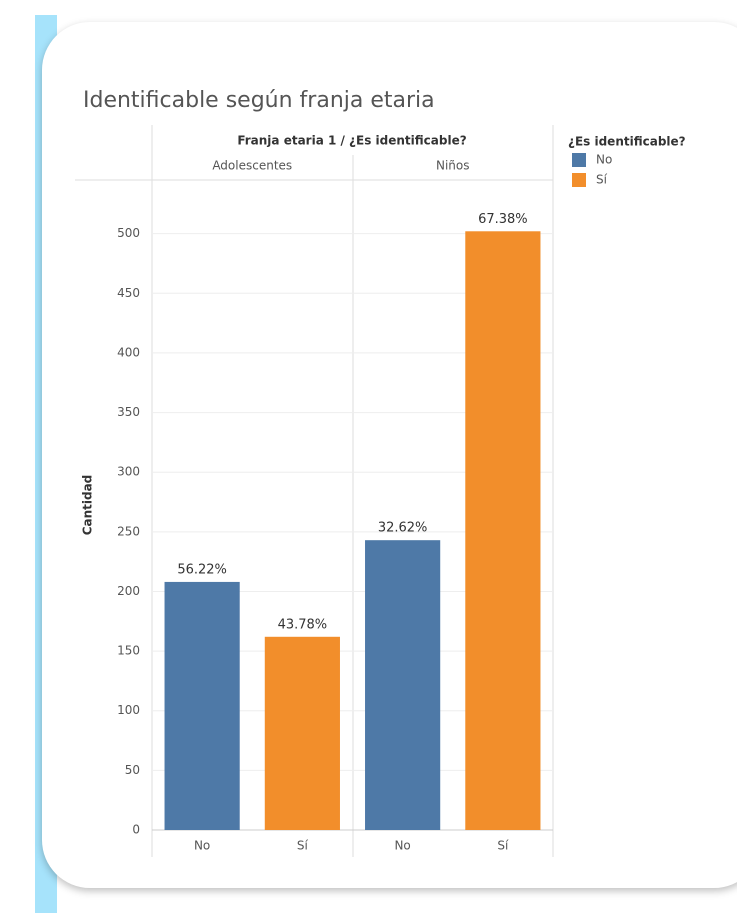 This screenshot has width=737, height=913. What do you see at coordinates (602, 180) in the screenshot?
I see `legend-label: Sí` at bounding box center [602, 180].